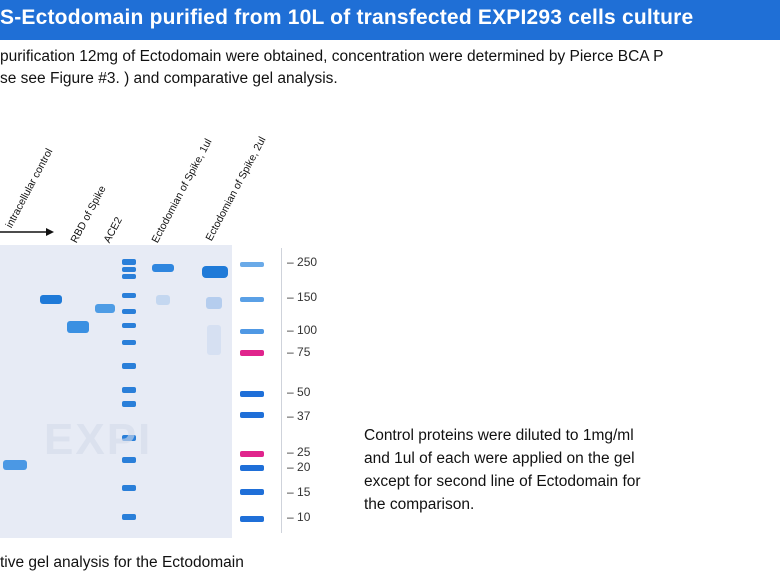  Describe the element at coordinates (499, 435) in the screenshot. I see `note-line-1: Control proteins were diluted to 1mg/ml` at that location.